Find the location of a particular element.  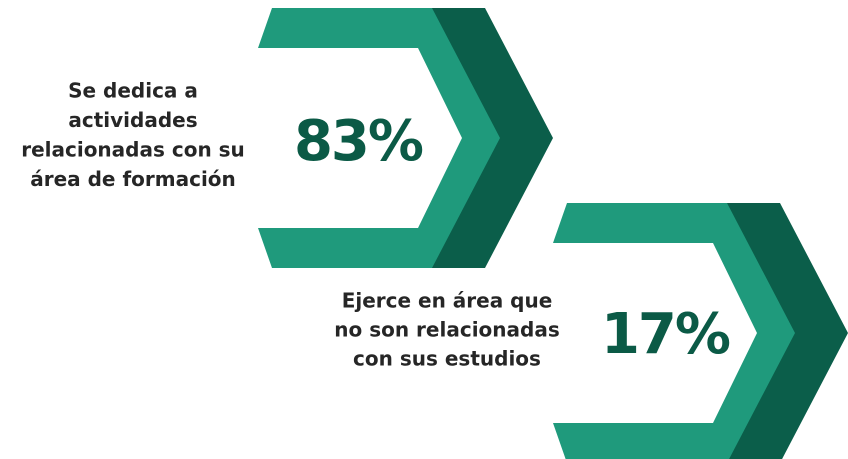

item-percentage: 83% is located at coordinates (358, 141).